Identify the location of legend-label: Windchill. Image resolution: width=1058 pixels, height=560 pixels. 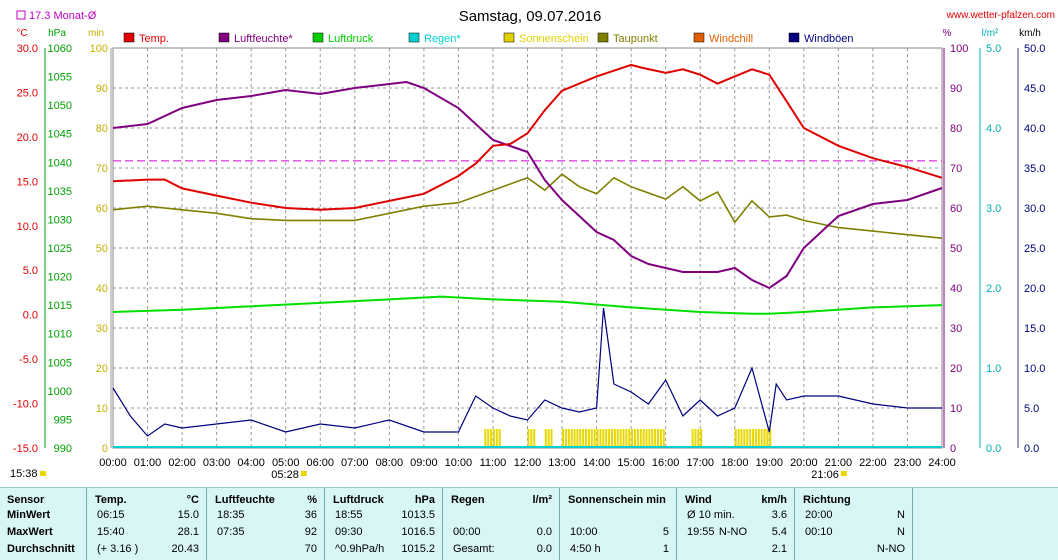
(731, 39).